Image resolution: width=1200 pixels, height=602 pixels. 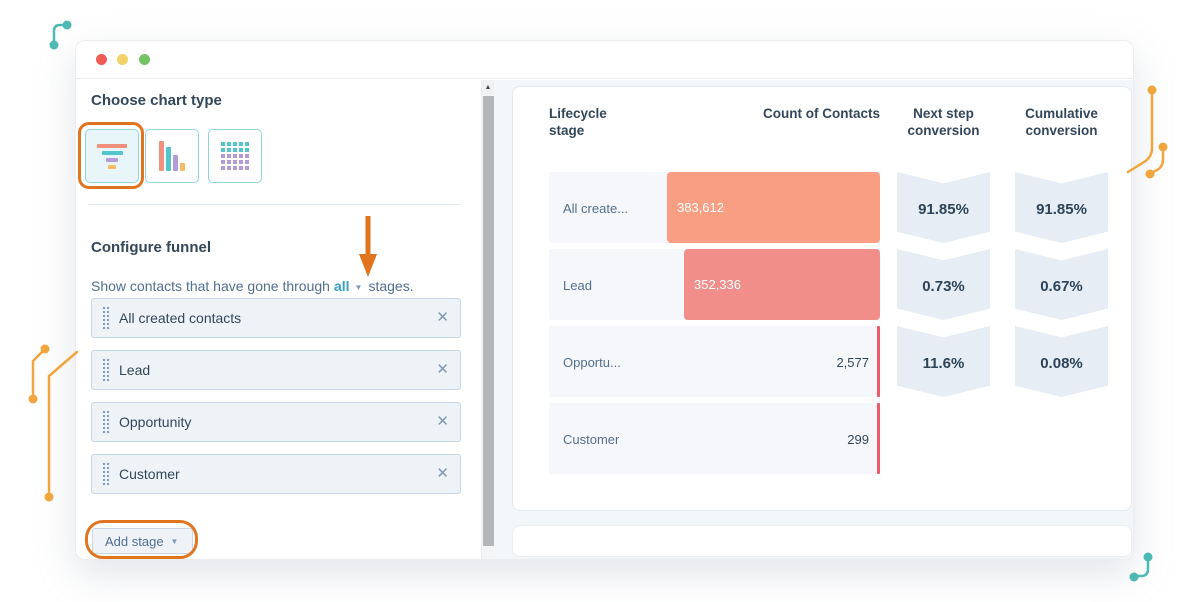 I want to click on teal-connector-top-left, so click(x=60, y=35).